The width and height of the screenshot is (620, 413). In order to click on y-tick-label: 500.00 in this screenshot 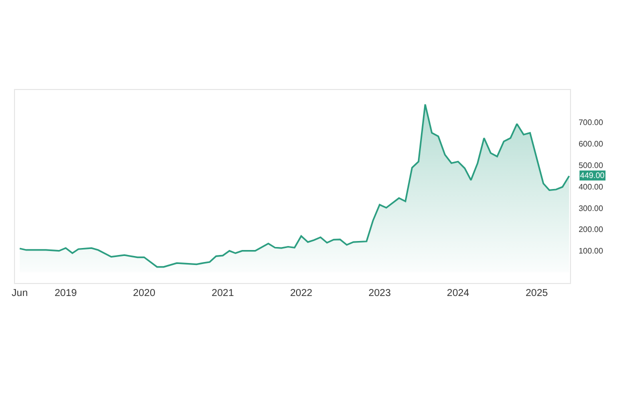, I will do `click(591, 165)`.